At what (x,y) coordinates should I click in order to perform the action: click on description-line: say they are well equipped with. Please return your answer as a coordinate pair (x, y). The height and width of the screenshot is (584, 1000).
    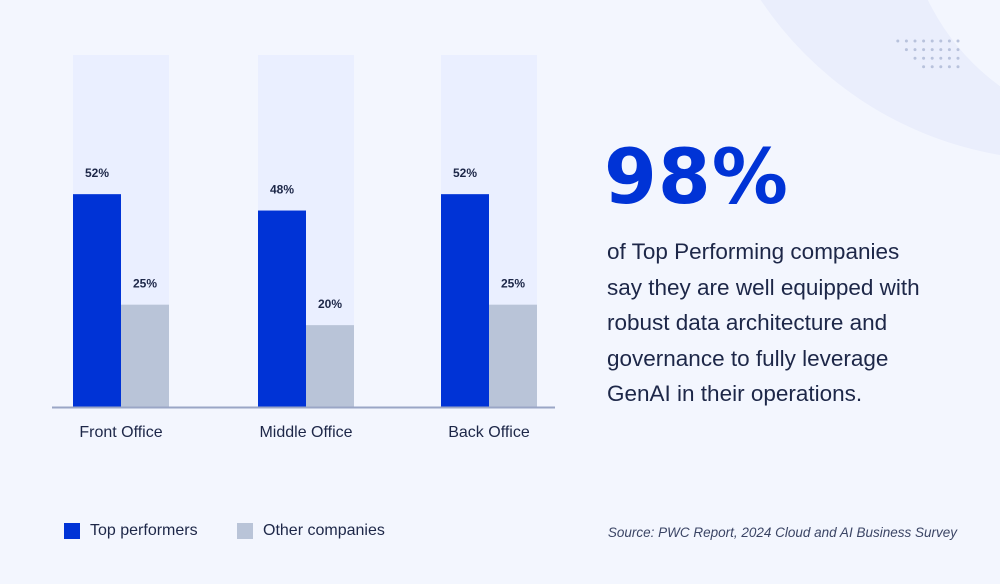
    Looking at the image, I should click on (763, 287).